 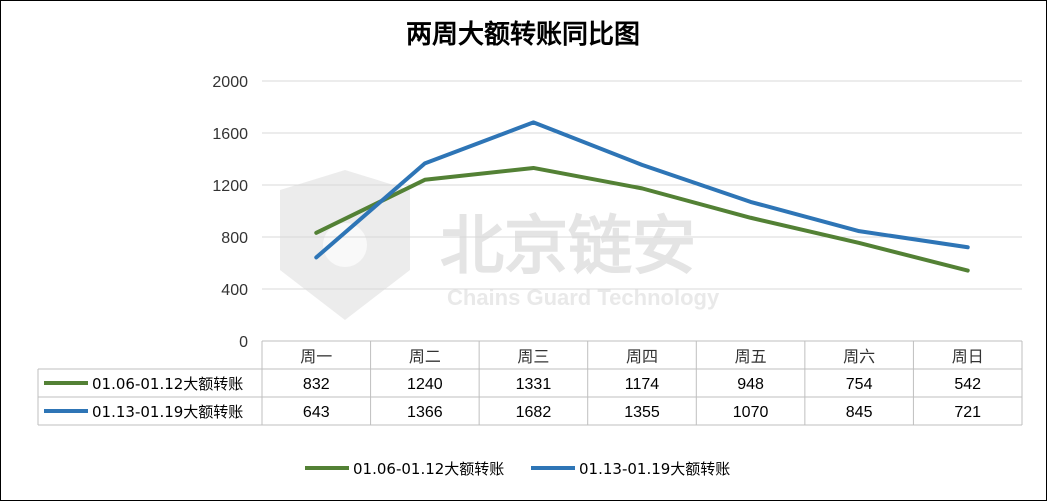 I want to click on y-axis-ticks: 0 400 800 1200 1600 2000, so click(x=230, y=212).